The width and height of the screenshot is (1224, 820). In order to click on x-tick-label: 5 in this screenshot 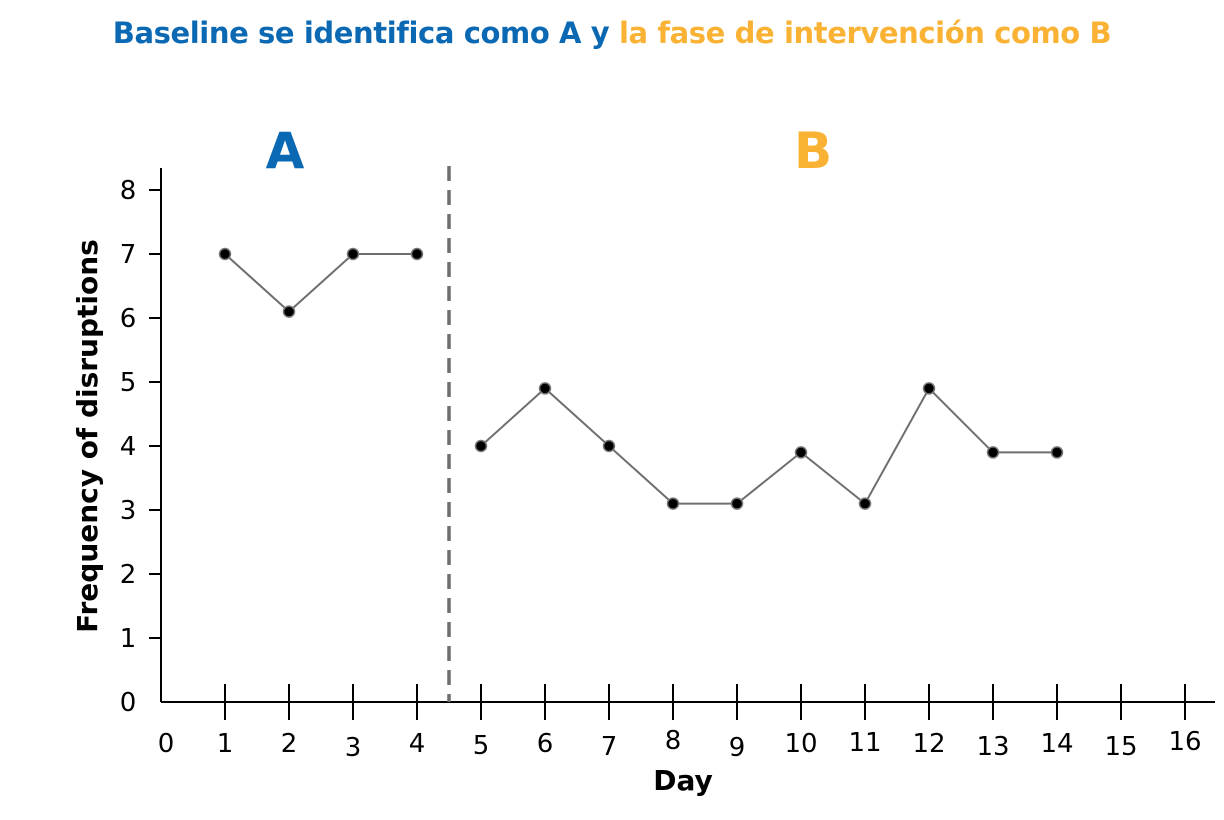, I will do `click(481, 746)`.